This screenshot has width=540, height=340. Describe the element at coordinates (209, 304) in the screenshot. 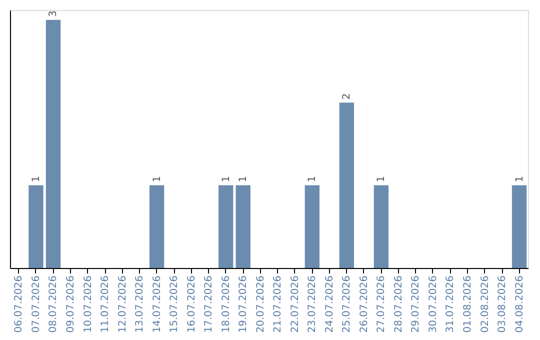

I see `x-tick-label: 17.07.2026` at that location.